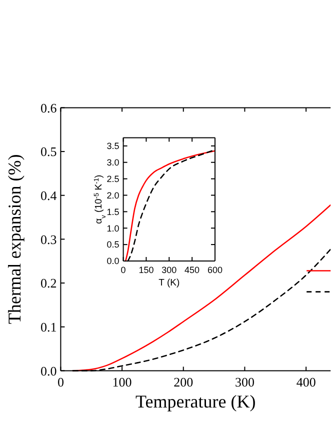 The width and height of the screenshot is (332, 430). What do you see at coordinates (113, 146) in the screenshot?
I see `y-tick-label: 3.5` at bounding box center [113, 146].